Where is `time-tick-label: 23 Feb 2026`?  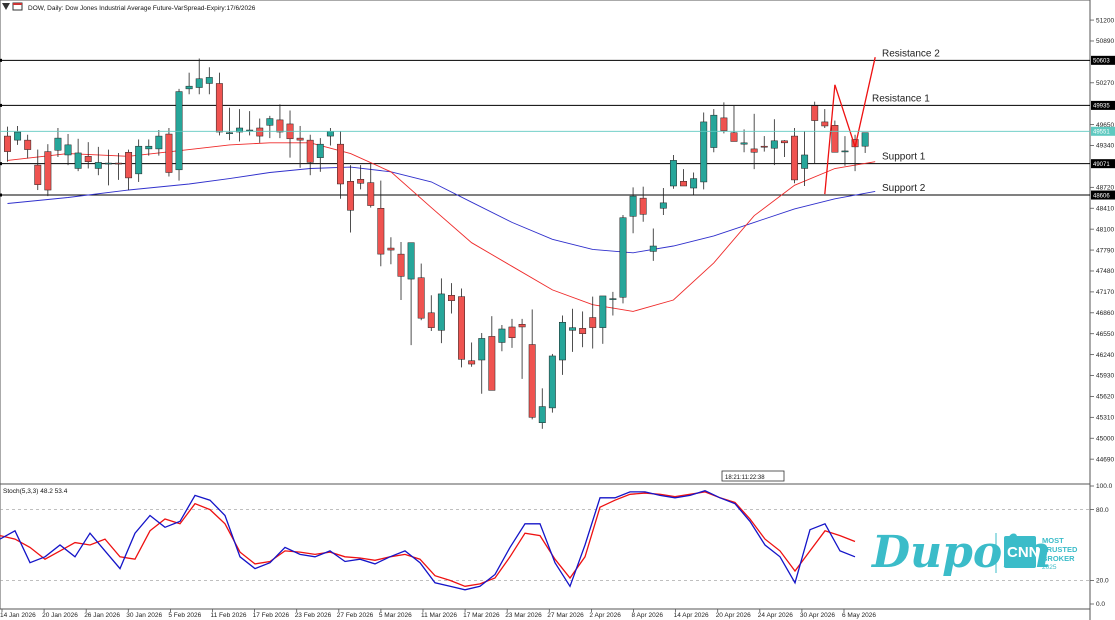 time-tick-label: 23 Feb 2026 is located at coordinates (313, 615).